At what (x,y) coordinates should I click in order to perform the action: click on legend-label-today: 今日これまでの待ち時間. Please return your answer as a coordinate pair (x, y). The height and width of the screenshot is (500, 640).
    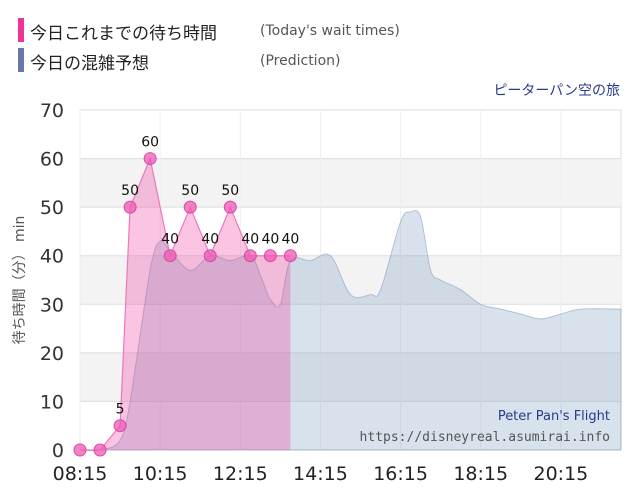
    Looking at the image, I should click on (123, 34).